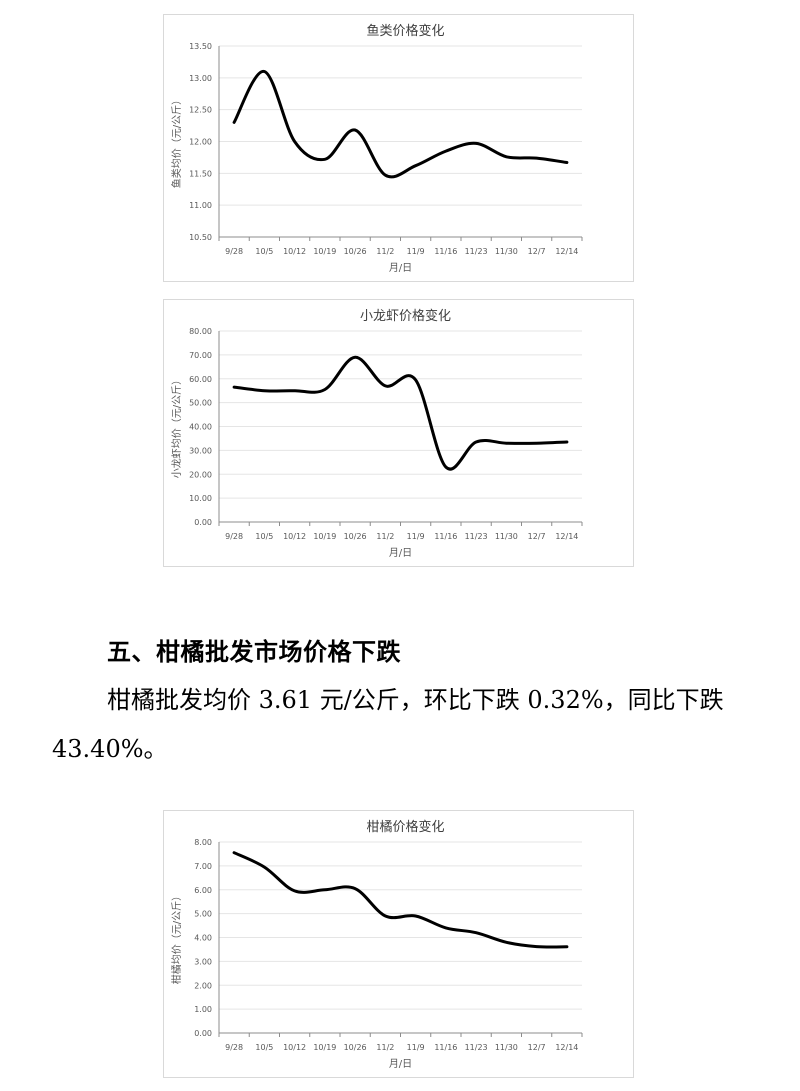 The image size is (800, 1091). I want to click on crayfish-y-tick-label: 20.00, so click(200, 474).